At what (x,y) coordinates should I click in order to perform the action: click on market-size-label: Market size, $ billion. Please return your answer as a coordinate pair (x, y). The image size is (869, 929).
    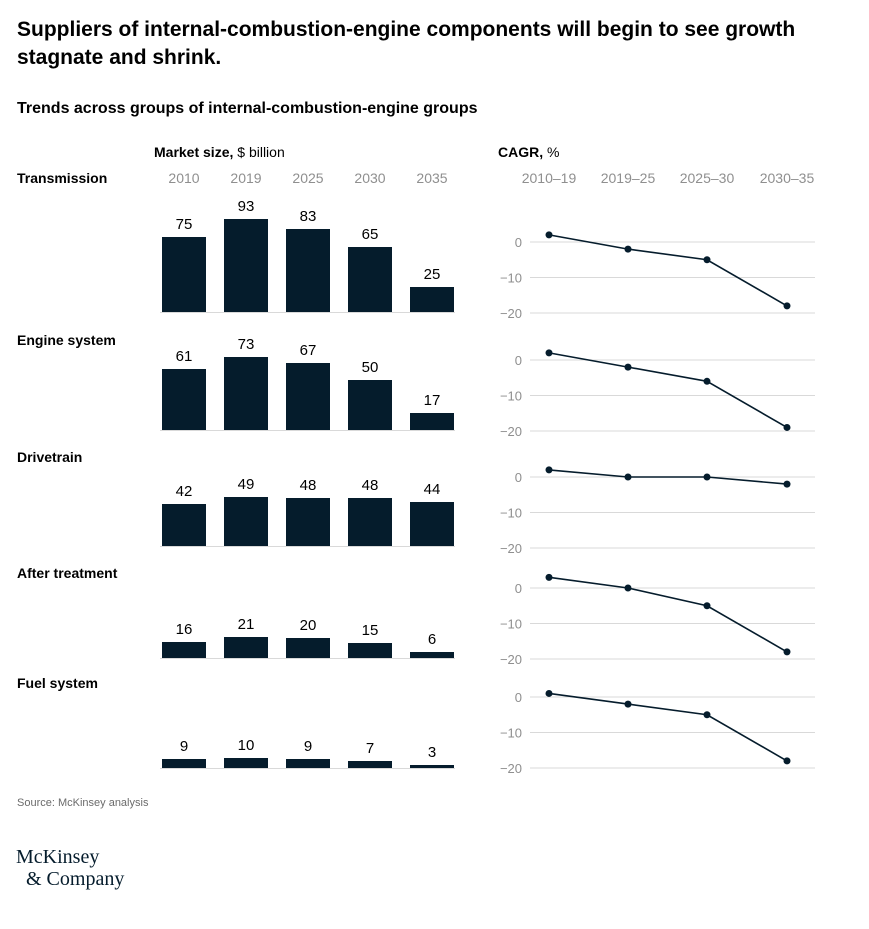
    Looking at the image, I should click on (219, 152).